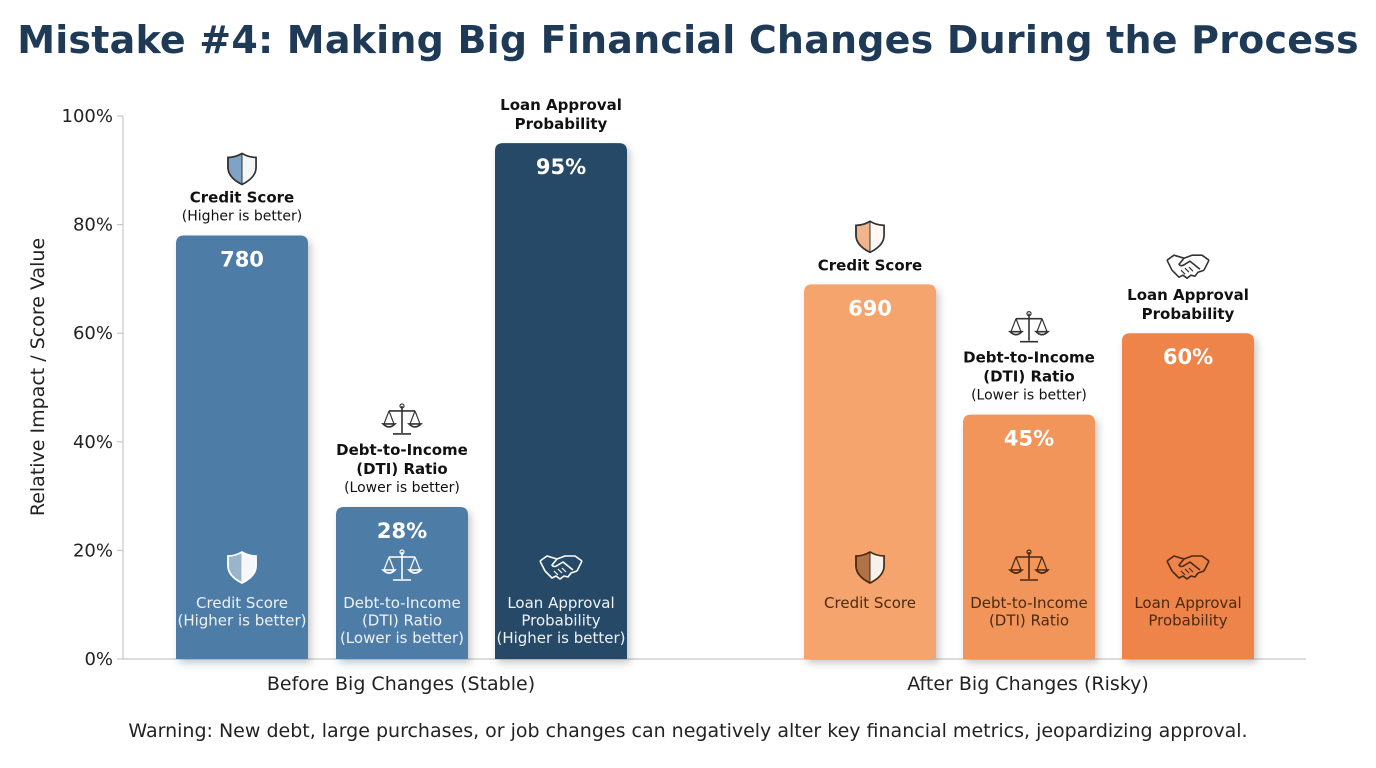  What do you see at coordinates (402, 638) in the screenshot?
I see `bar-inner-label: (Lower is better)` at bounding box center [402, 638].